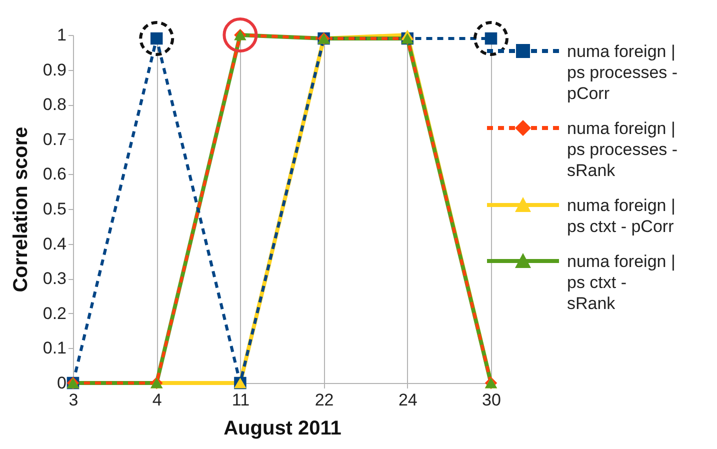  What do you see at coordinates (491, 400) in the screenshot?
I see `x-tick-label: 30` at bounding box center [491, 400].